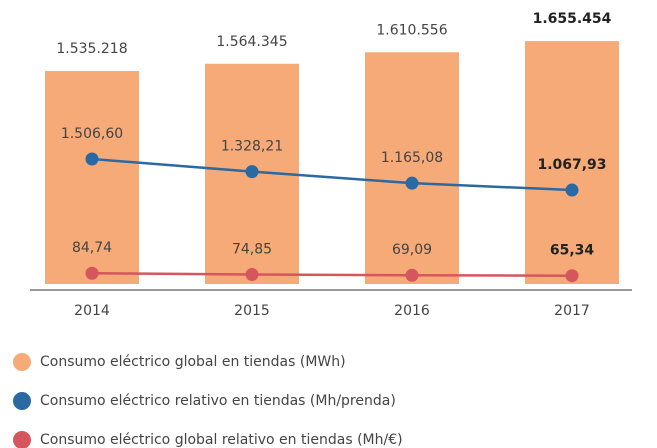 The width and height of the screenshot is (657, 448). What do you see at coordinates (91, 49) in the screenshot?
I see `bar-value-label: 1.535.218` at bounding box center [91, 49].